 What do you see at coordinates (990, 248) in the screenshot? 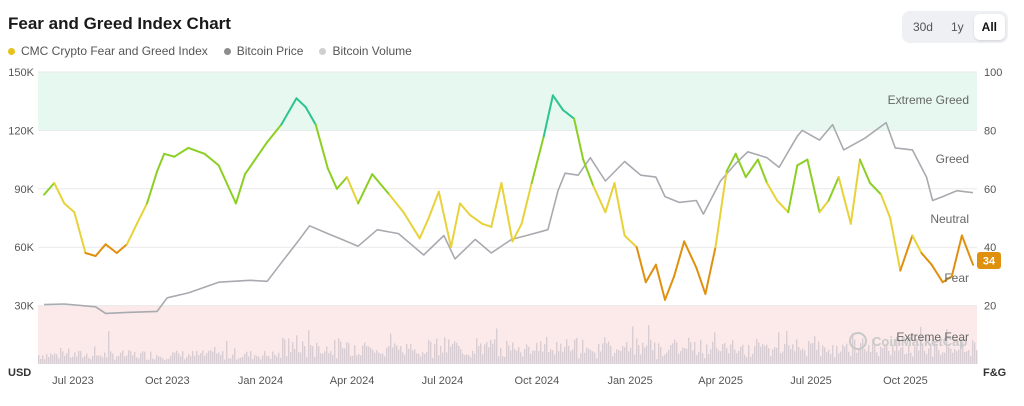
I see `right-axis-tick: 40` at bounding box center [990, 248].